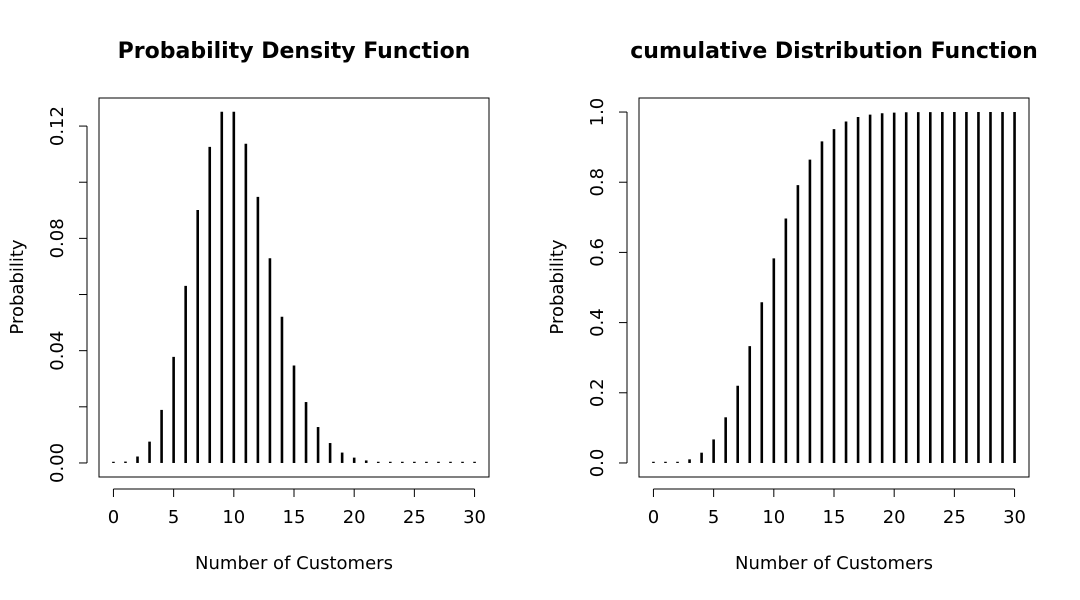 Image resolution: width=1080 pixels, height=600 pixels. What do you see at coordinates (894, 517) in the screenshot?
I see `cdf-x-tick-label: 20` at bounding box center [894, 517].